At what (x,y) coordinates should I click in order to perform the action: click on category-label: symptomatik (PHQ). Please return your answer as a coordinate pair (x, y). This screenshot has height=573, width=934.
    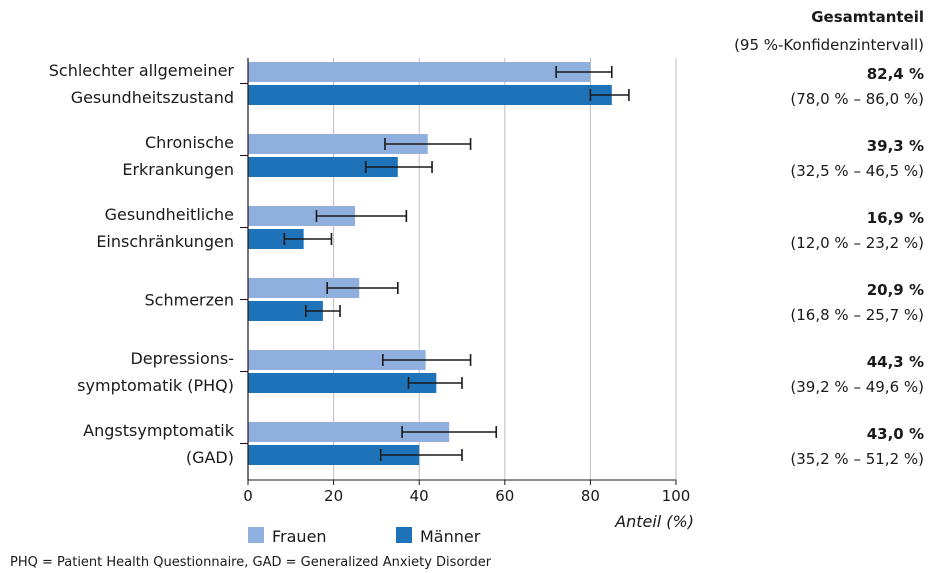
    Looking at the image, I should click on (155, 385).